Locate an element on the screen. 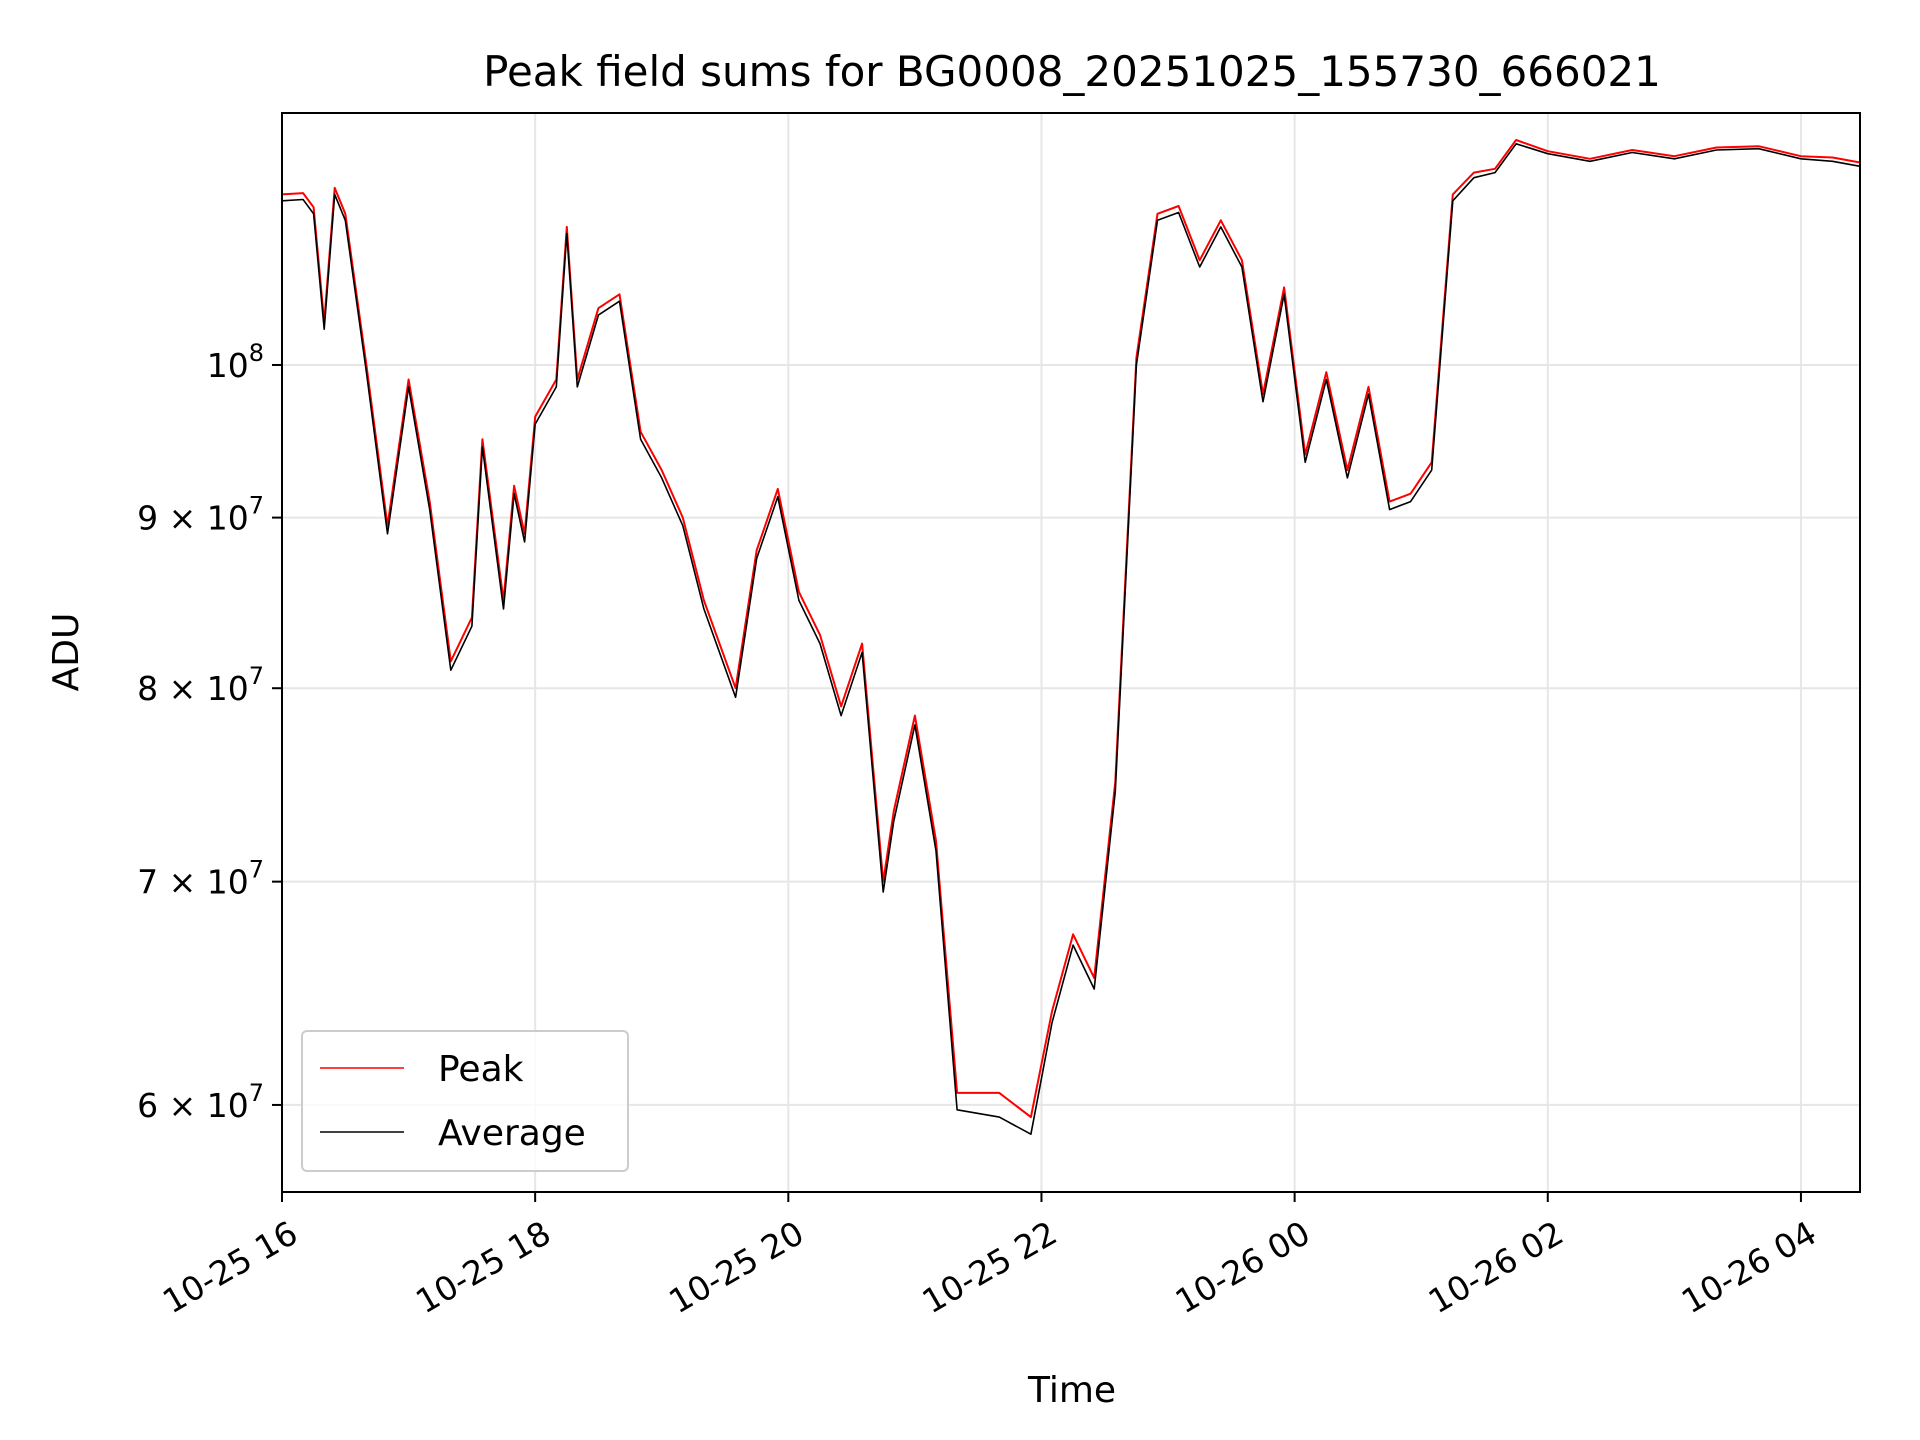 The width and height of the screenshot is (1920, 1440). x-tick-label-5: 10-26 02 is located at coordinates (1496, 1267).